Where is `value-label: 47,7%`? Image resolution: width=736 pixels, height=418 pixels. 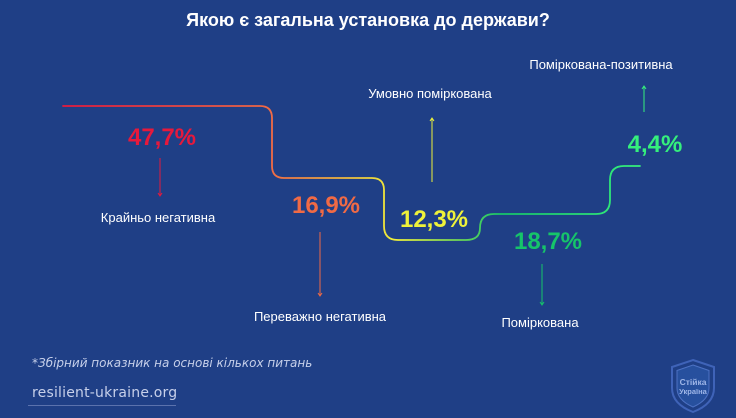
value-label: 47,7% is located at coordinates (162, 137).